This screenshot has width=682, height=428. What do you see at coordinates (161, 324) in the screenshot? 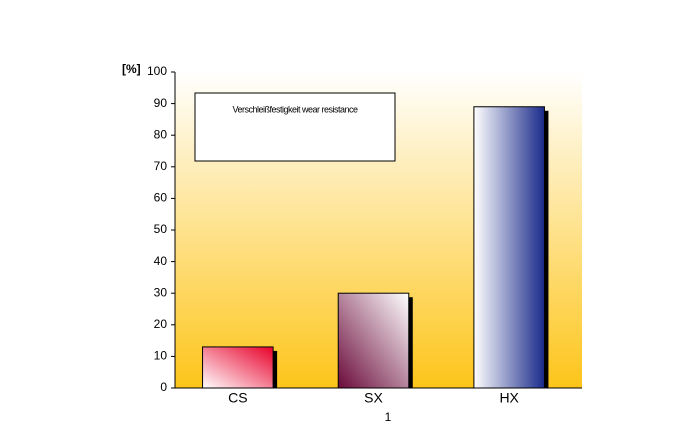
I see `y-tick-label: 20` at bounding box center [161, 324].